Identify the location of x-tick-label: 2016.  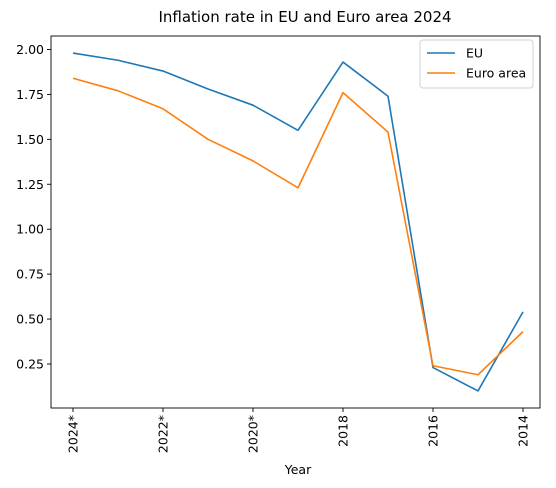
(433, 431).